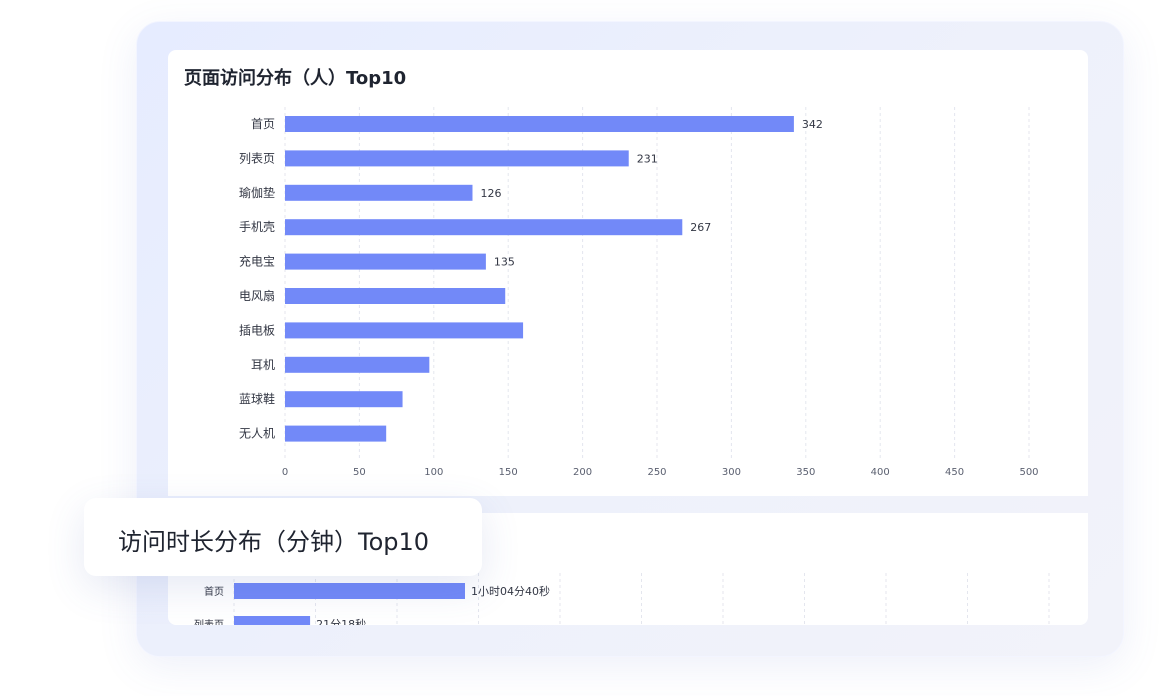 This screenshot has height=696, width=1164. I want to click on data-label: 342, so click(812, 124).